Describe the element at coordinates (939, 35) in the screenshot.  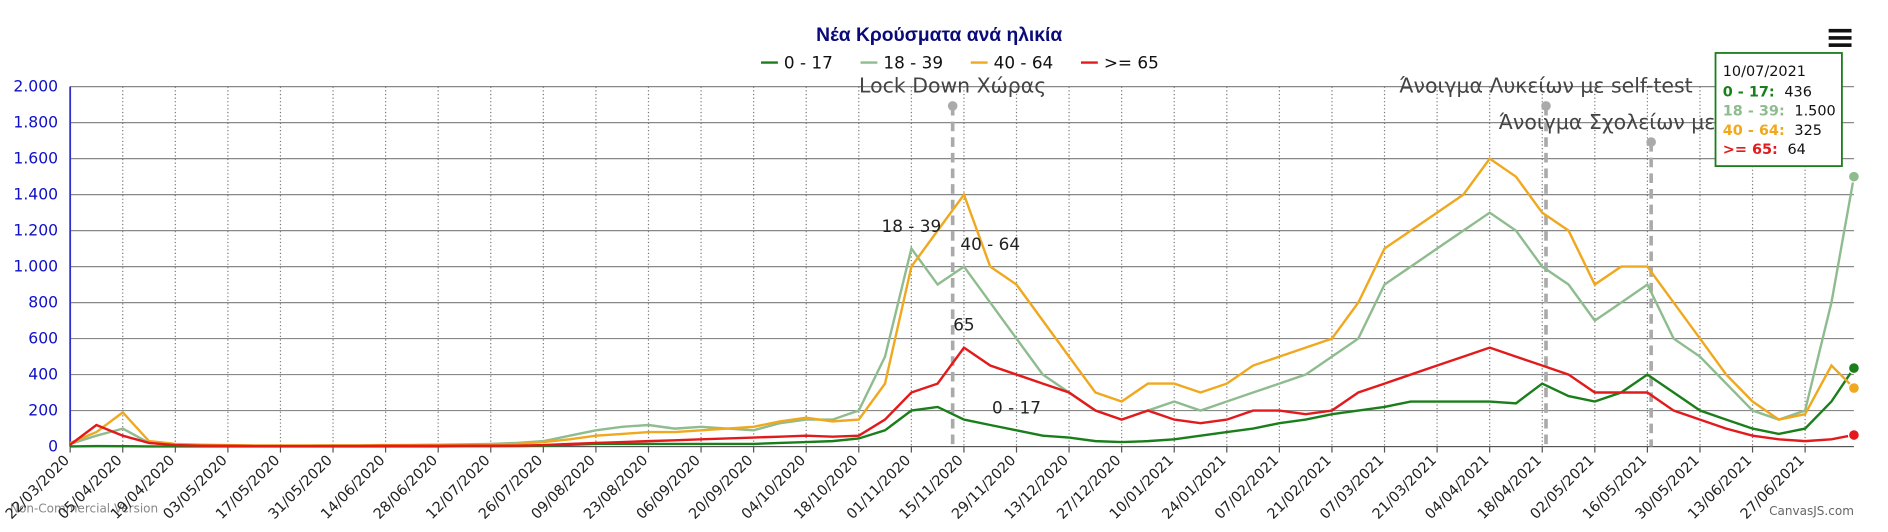
I see `chart-title: Νέα Κρούσματα ανά ηλικία` at that location.